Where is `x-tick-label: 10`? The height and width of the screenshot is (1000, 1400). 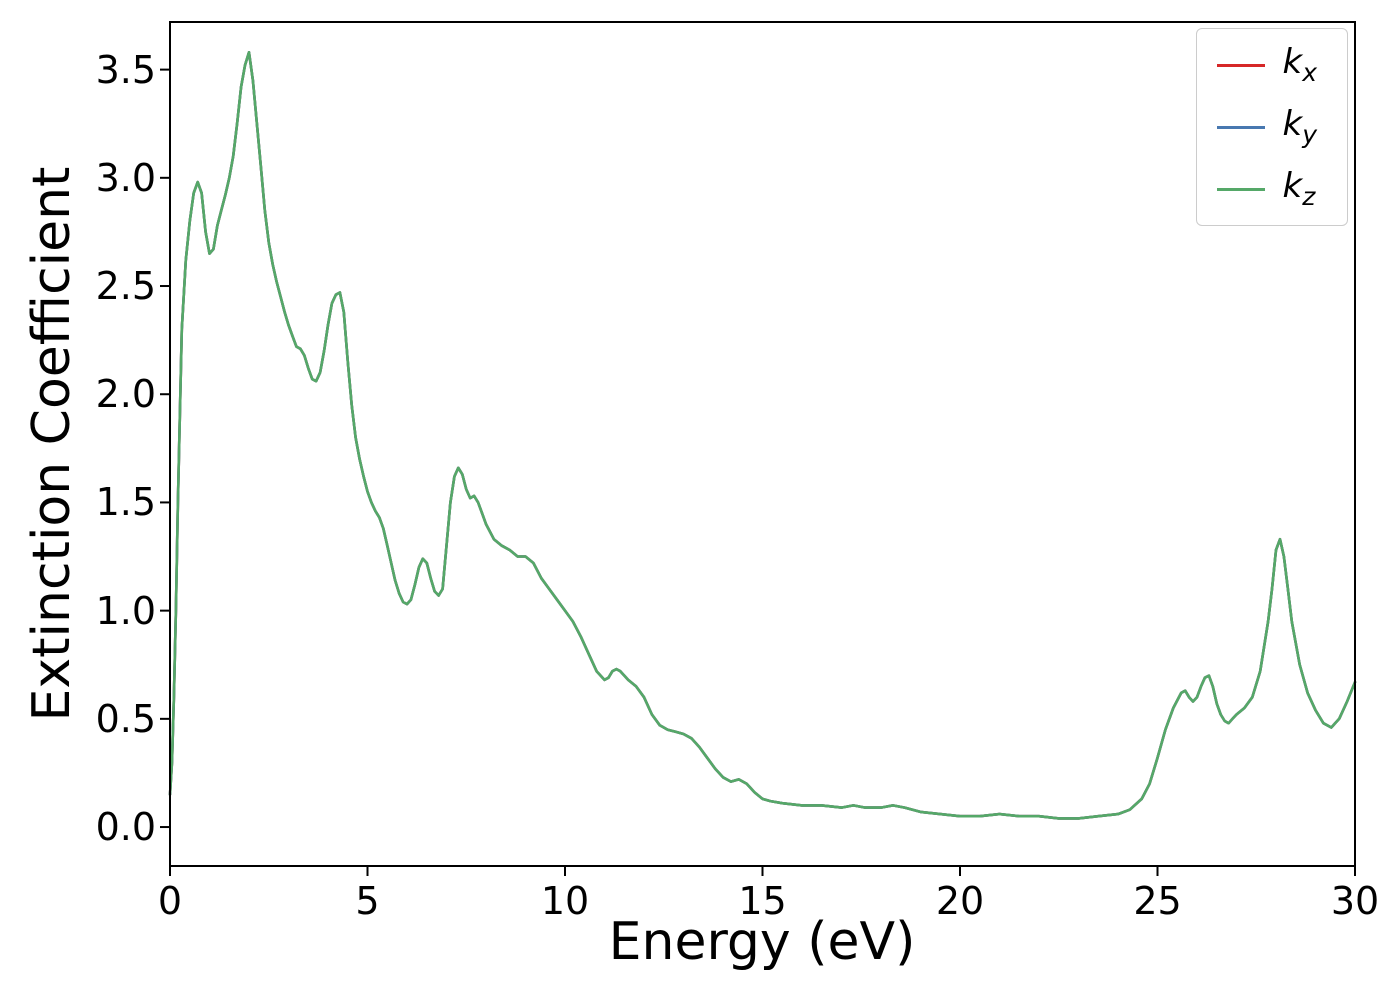
x-tick-label: 10 is located at coordinates (565, 901).